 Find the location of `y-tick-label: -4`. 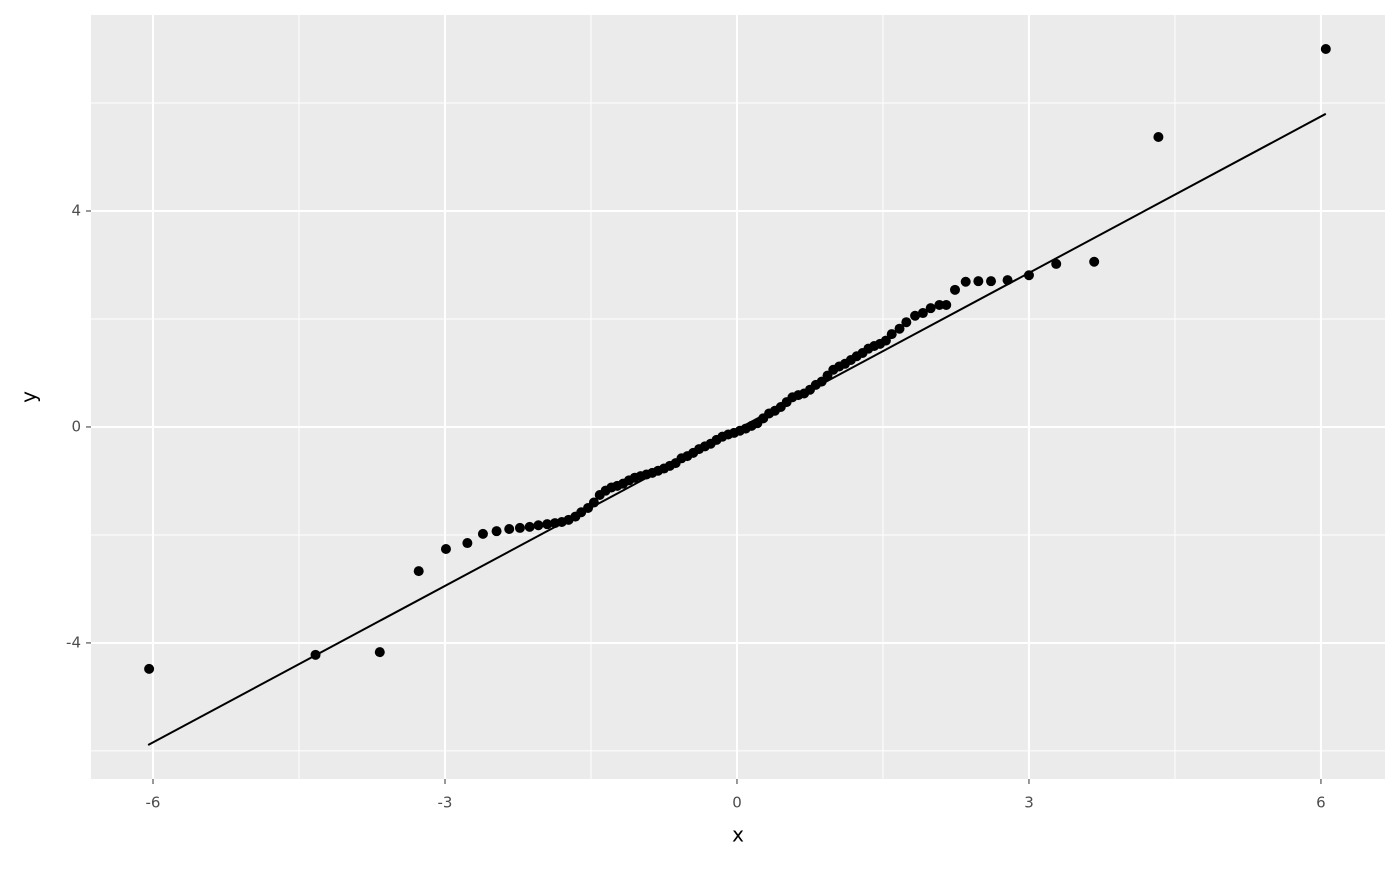

y-tick-label: -4 is located at coordinates (73, 642).